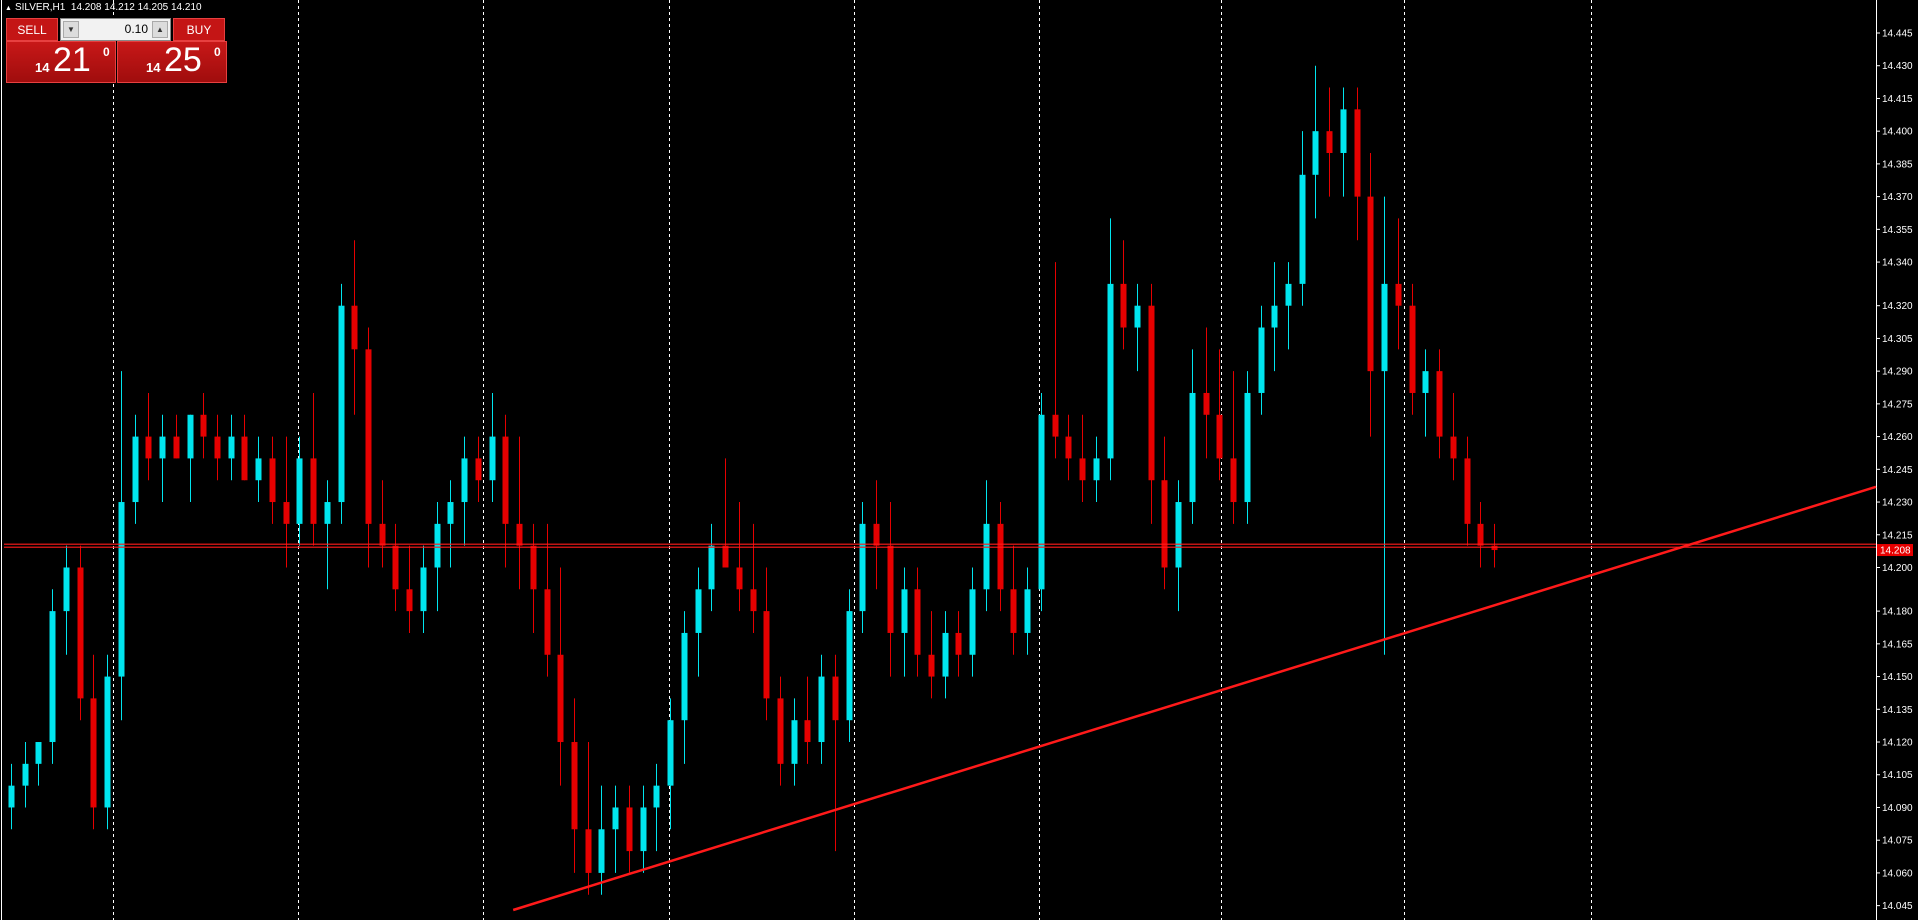 The height and width of the screenshot is (920, 1918). Describe the element at coordinates (1897, 503) in the screenshot. I see `price-tick-label: 14.230` at that location.